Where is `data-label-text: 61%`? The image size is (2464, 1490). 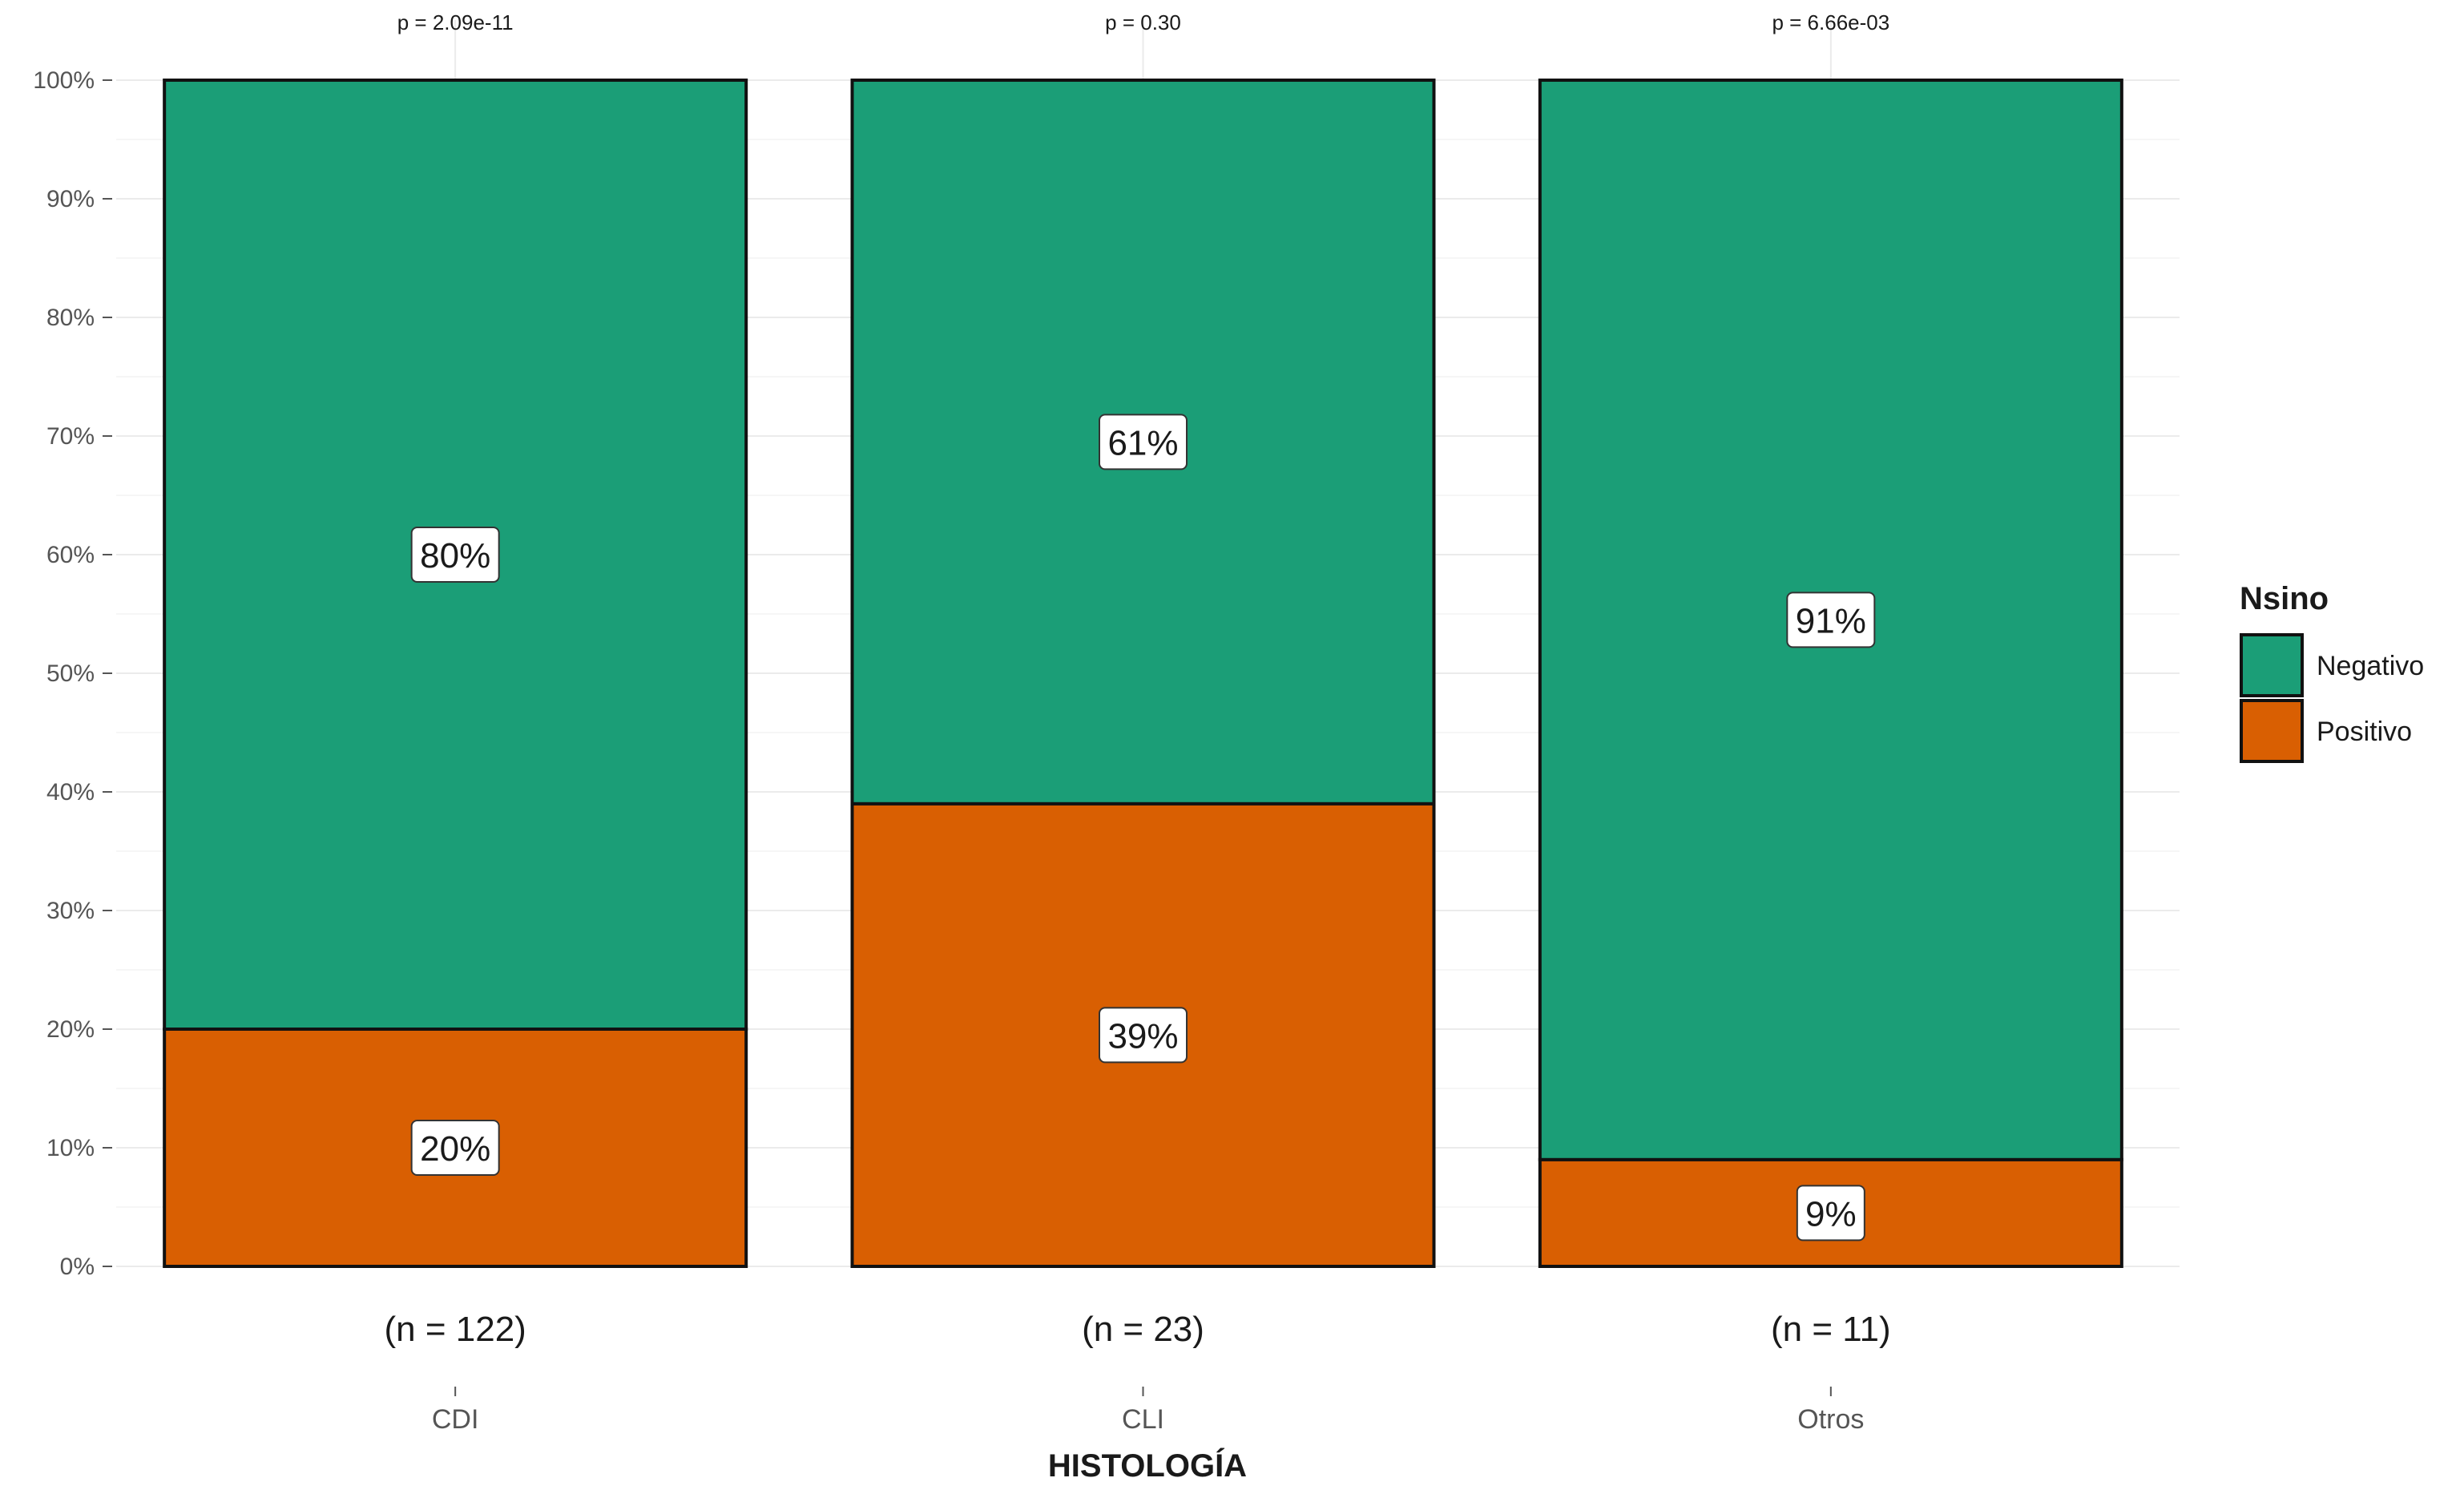
data-label-text: 61% is located at coordinates (1142, 442).